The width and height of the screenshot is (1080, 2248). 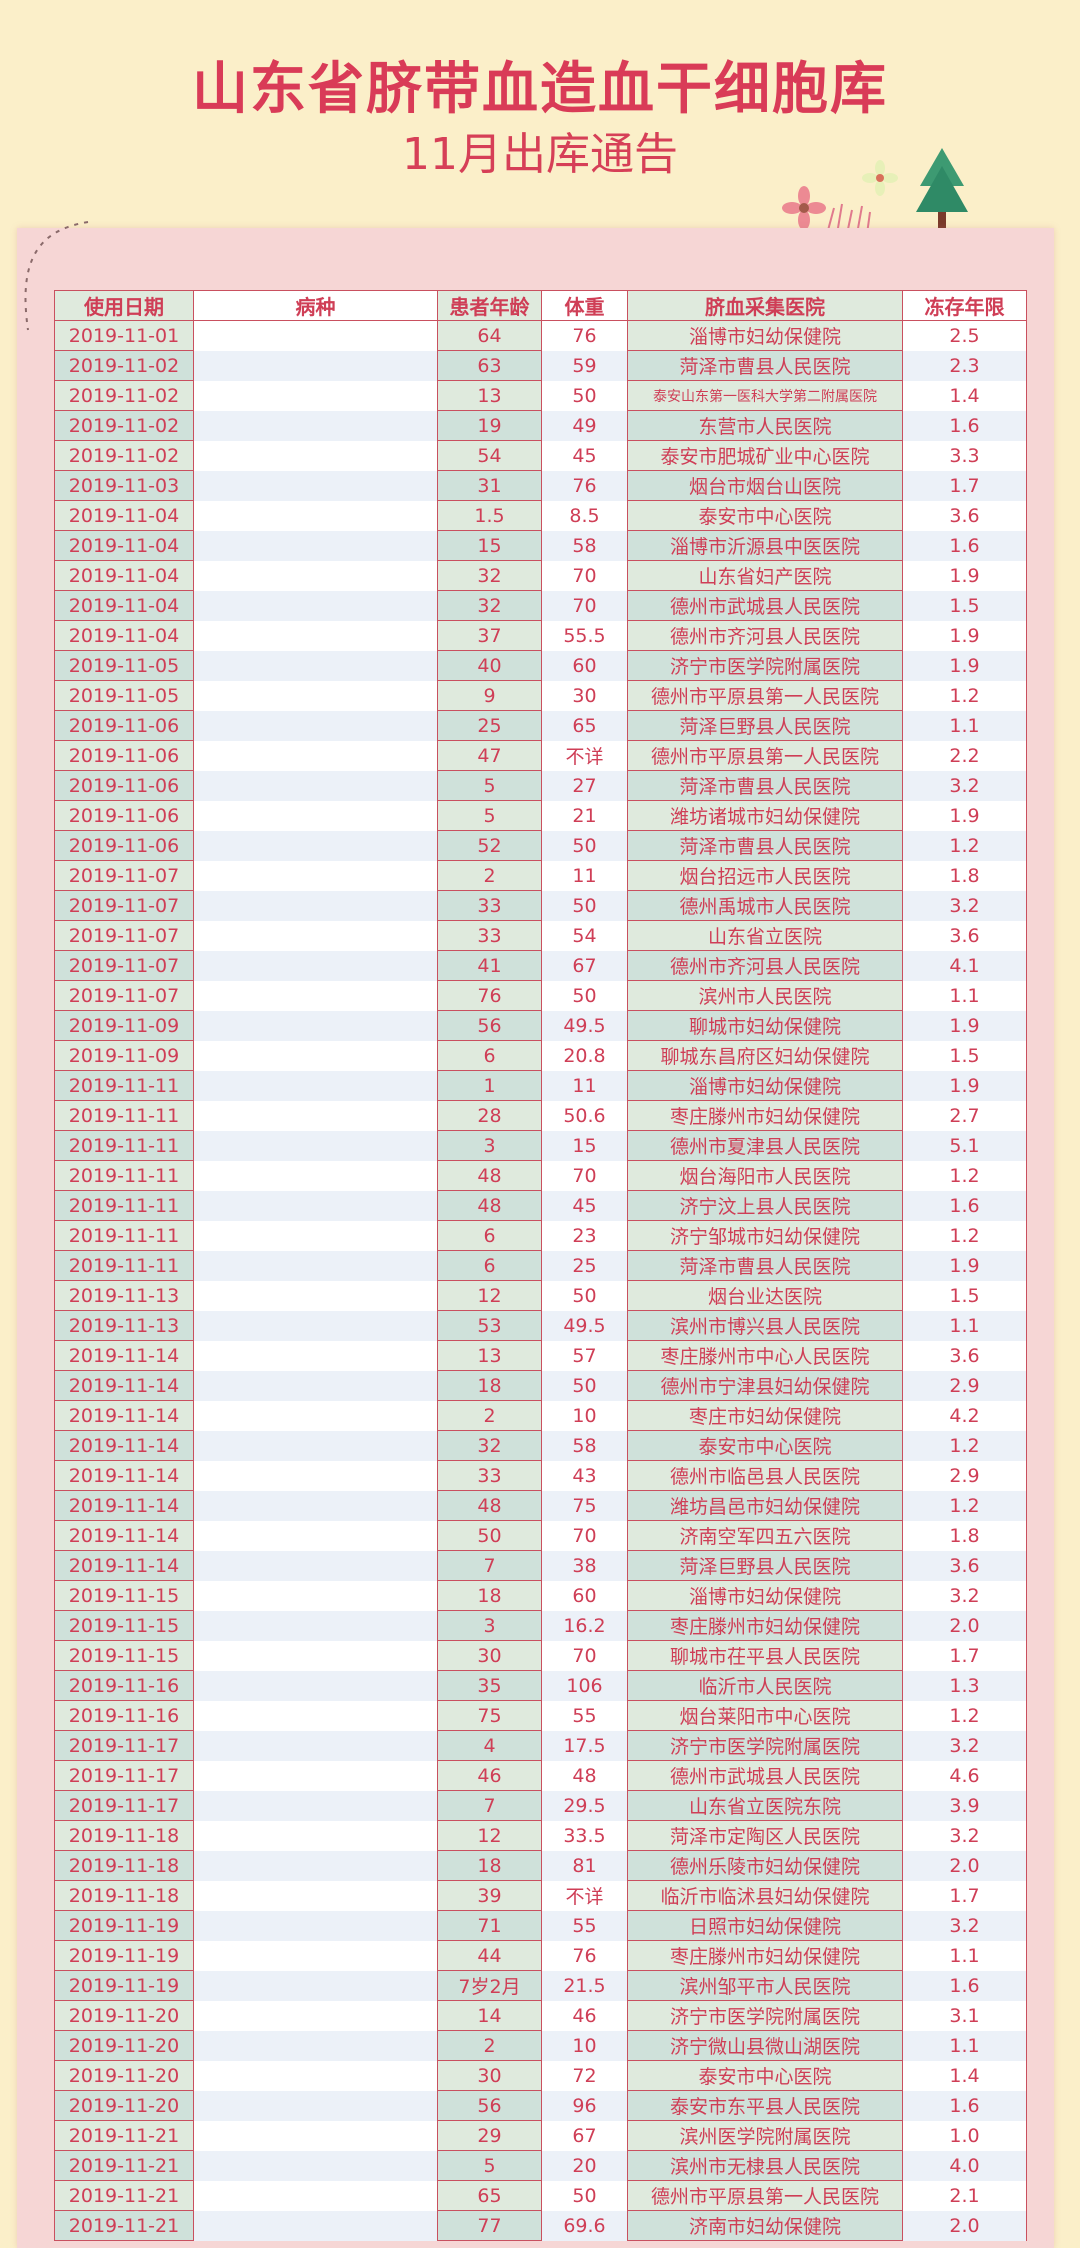 What do you see at coordinates (964, 965) in the screenshot?
I see `storage-years-cell: 4.1` at bounding box center [964, 965].